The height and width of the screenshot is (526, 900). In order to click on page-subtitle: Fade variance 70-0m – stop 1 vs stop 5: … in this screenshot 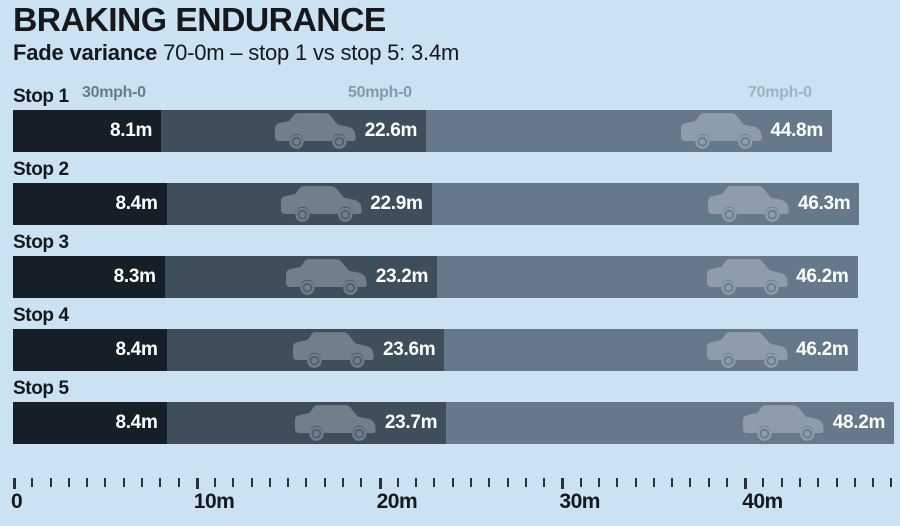, I will do `click(236, 53)`.